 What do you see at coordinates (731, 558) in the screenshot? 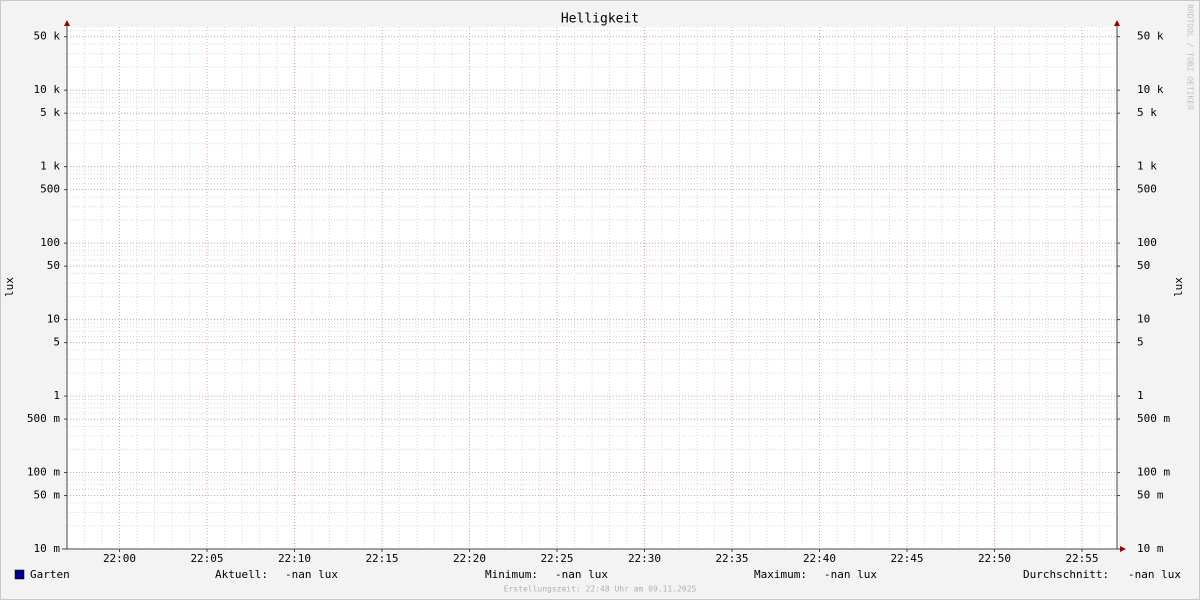
I see `x-tick-label: 22:35` at bounding box center [731, 558].